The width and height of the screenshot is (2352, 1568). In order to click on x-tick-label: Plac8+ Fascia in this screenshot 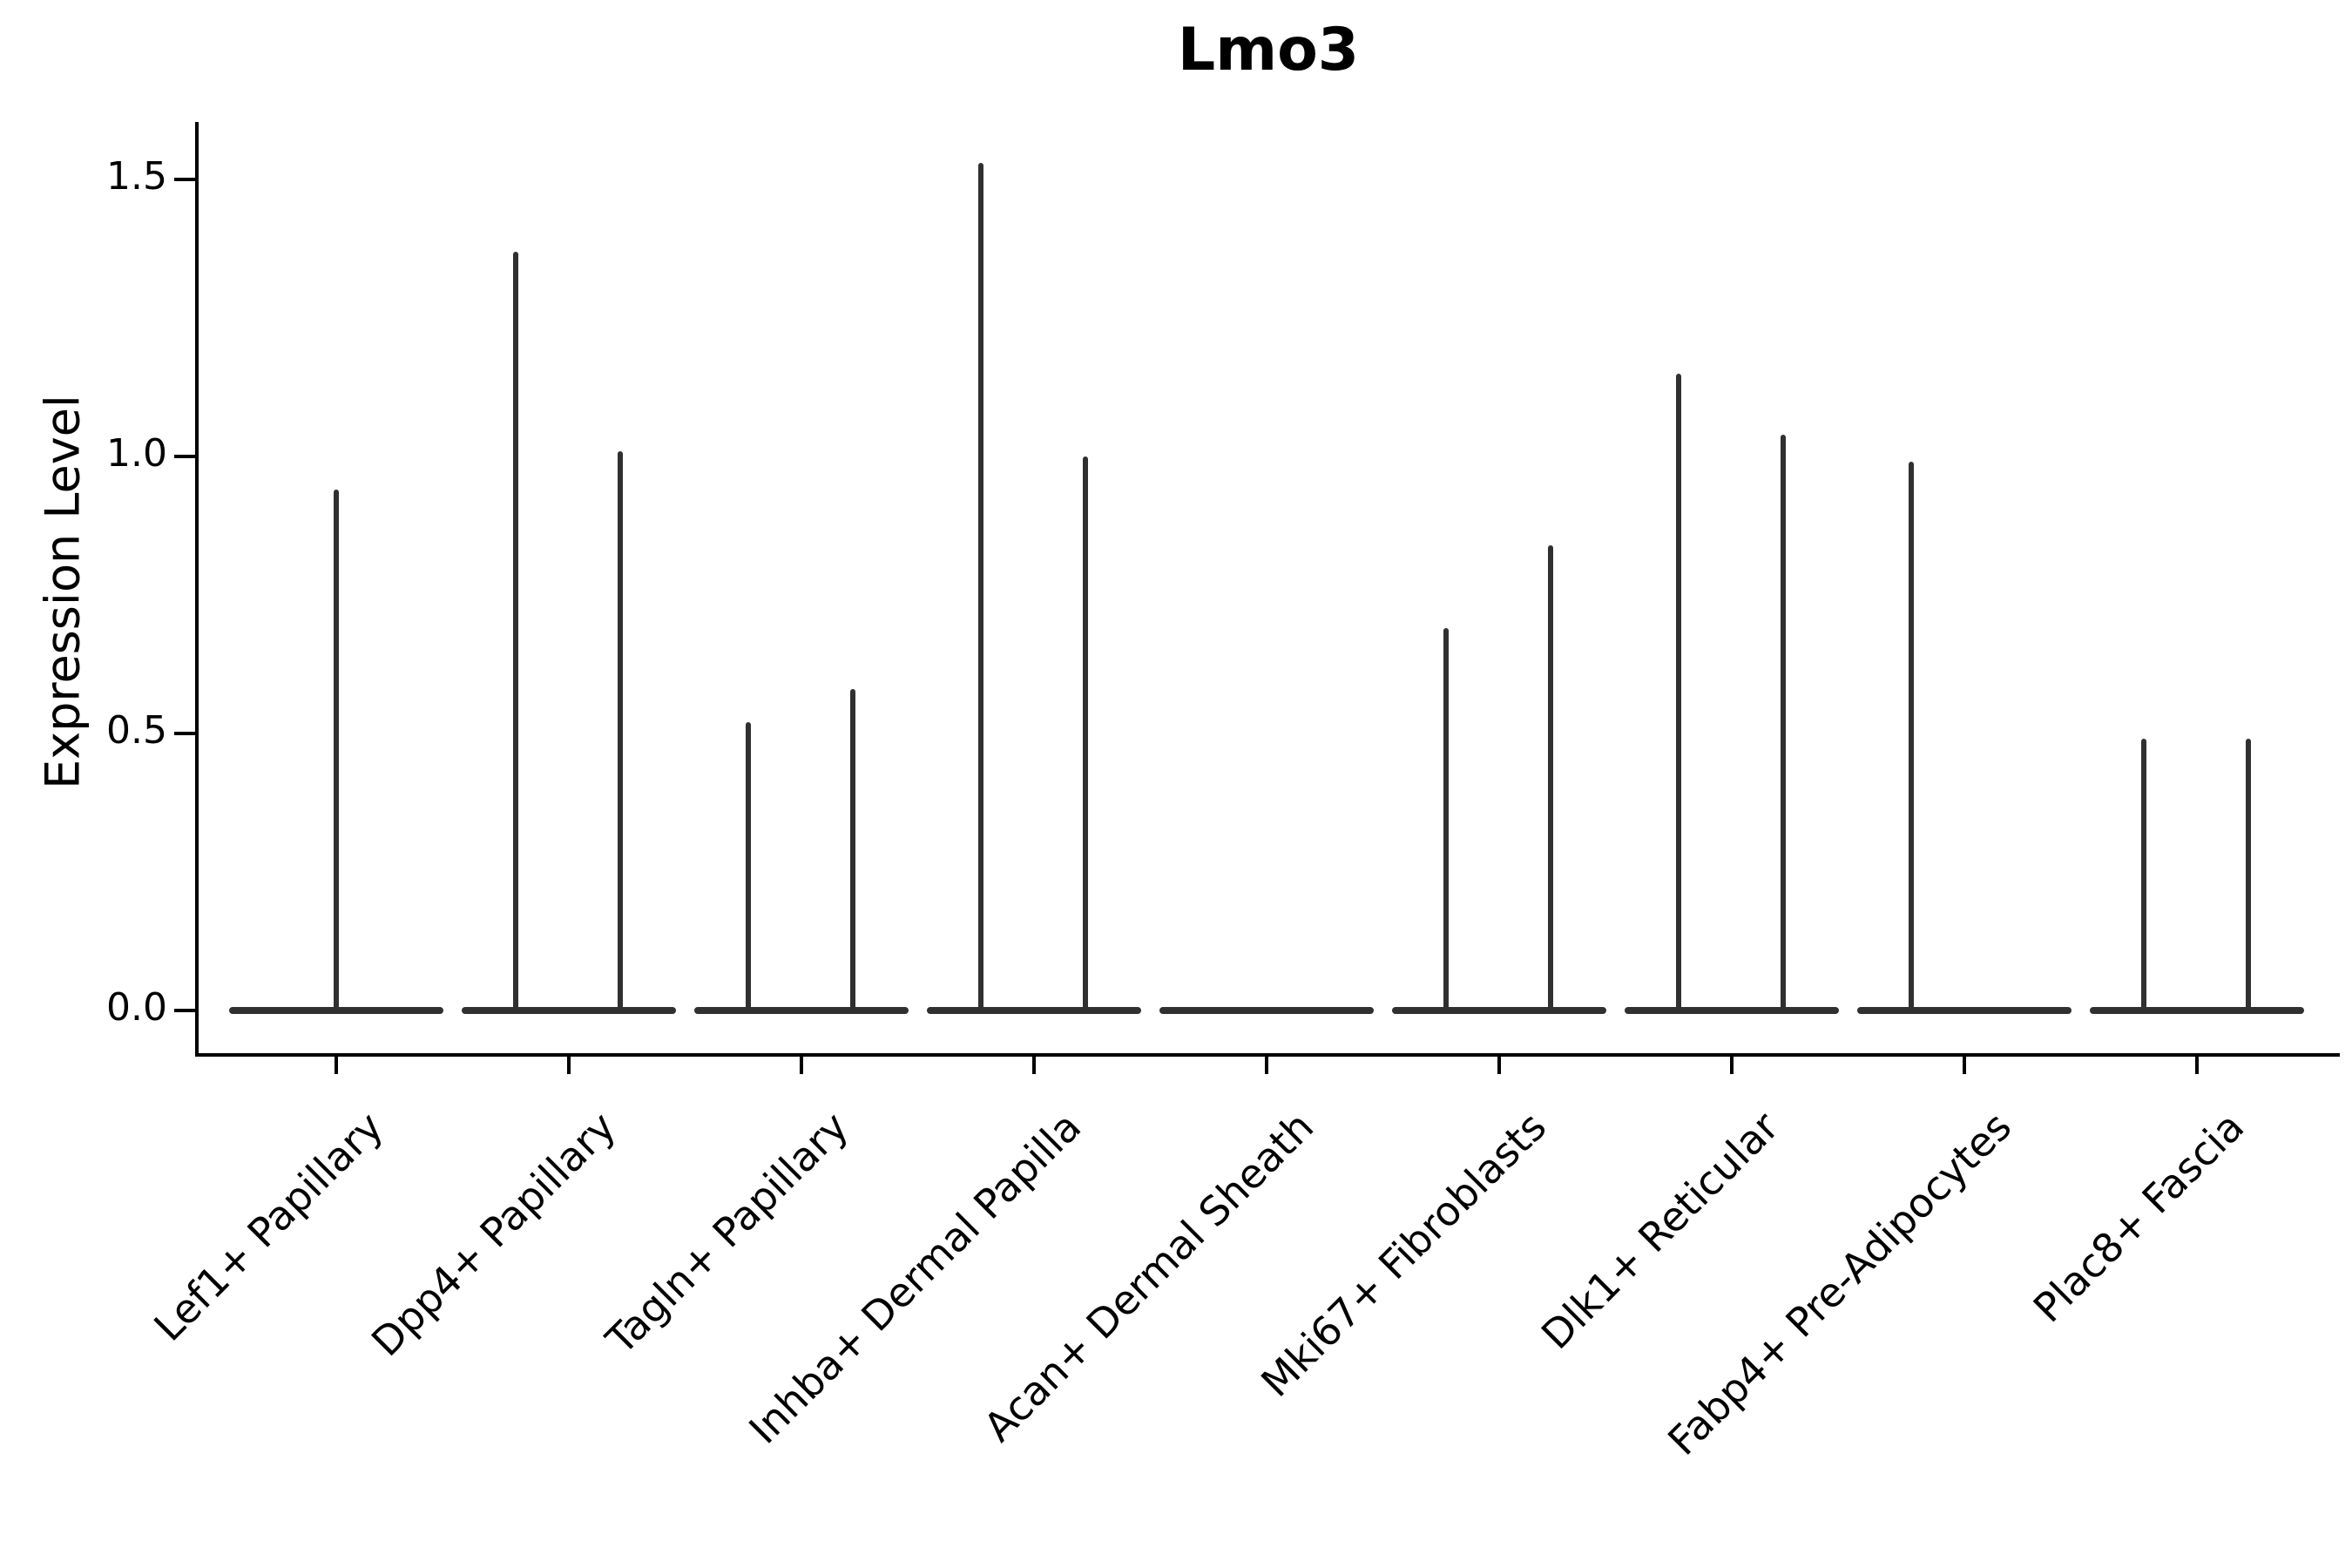, I will do `click(2139, 1217)`.